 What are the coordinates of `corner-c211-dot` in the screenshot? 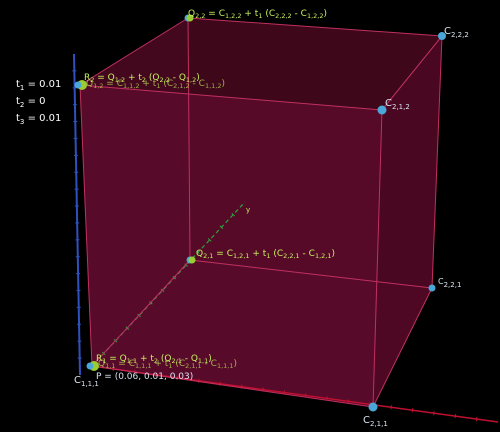 It's located at (373, 407).